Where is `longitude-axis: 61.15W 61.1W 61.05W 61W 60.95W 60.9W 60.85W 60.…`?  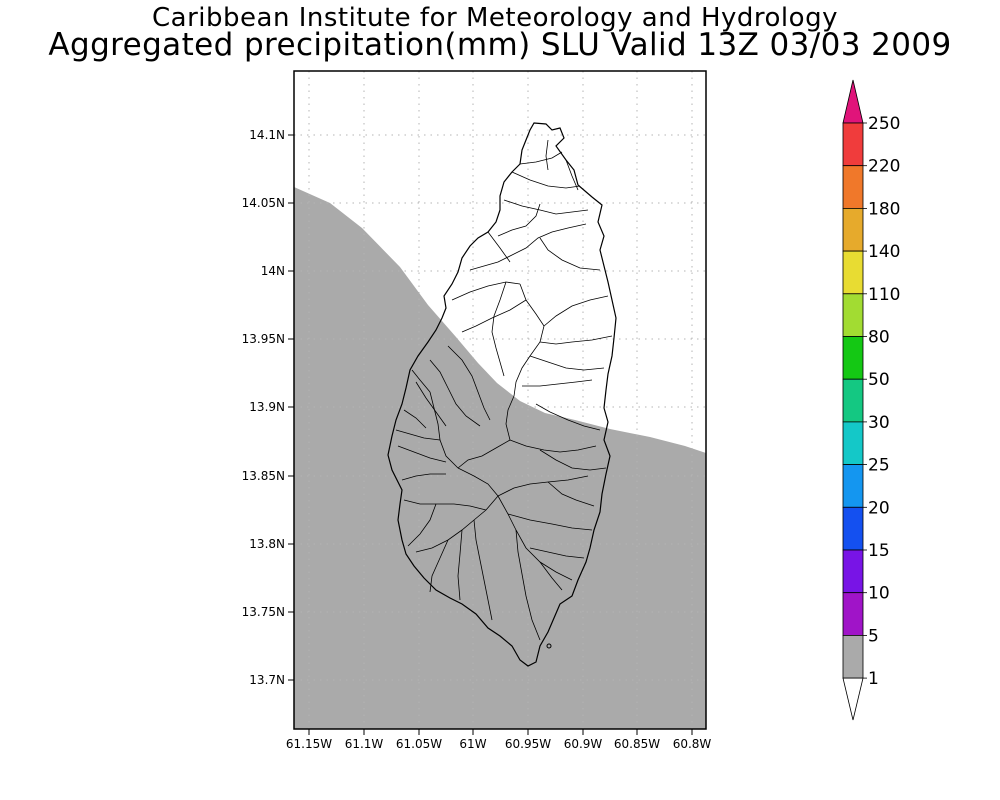 longitude-axis: 61.15W 61.1W 61.05W 61W 60.95W 60.9W 60.85W 60.… is located at coordinates (499, 740).